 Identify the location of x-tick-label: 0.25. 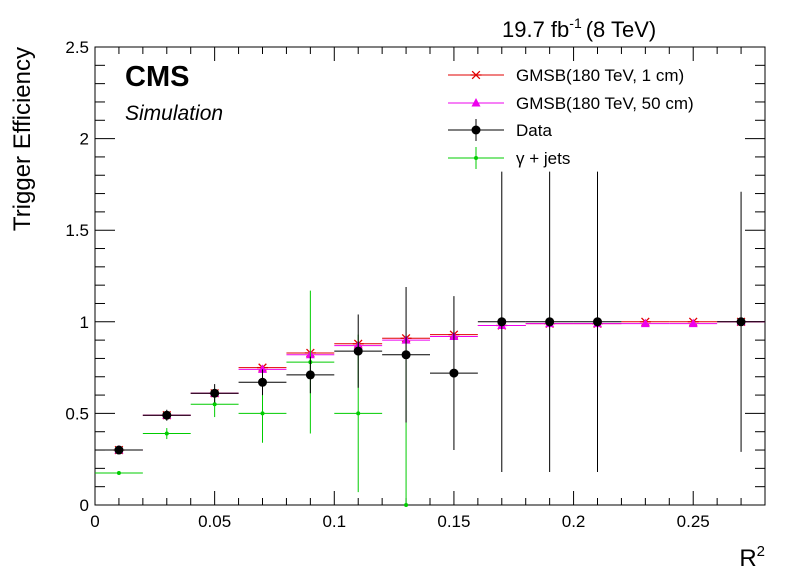
(693, 521).